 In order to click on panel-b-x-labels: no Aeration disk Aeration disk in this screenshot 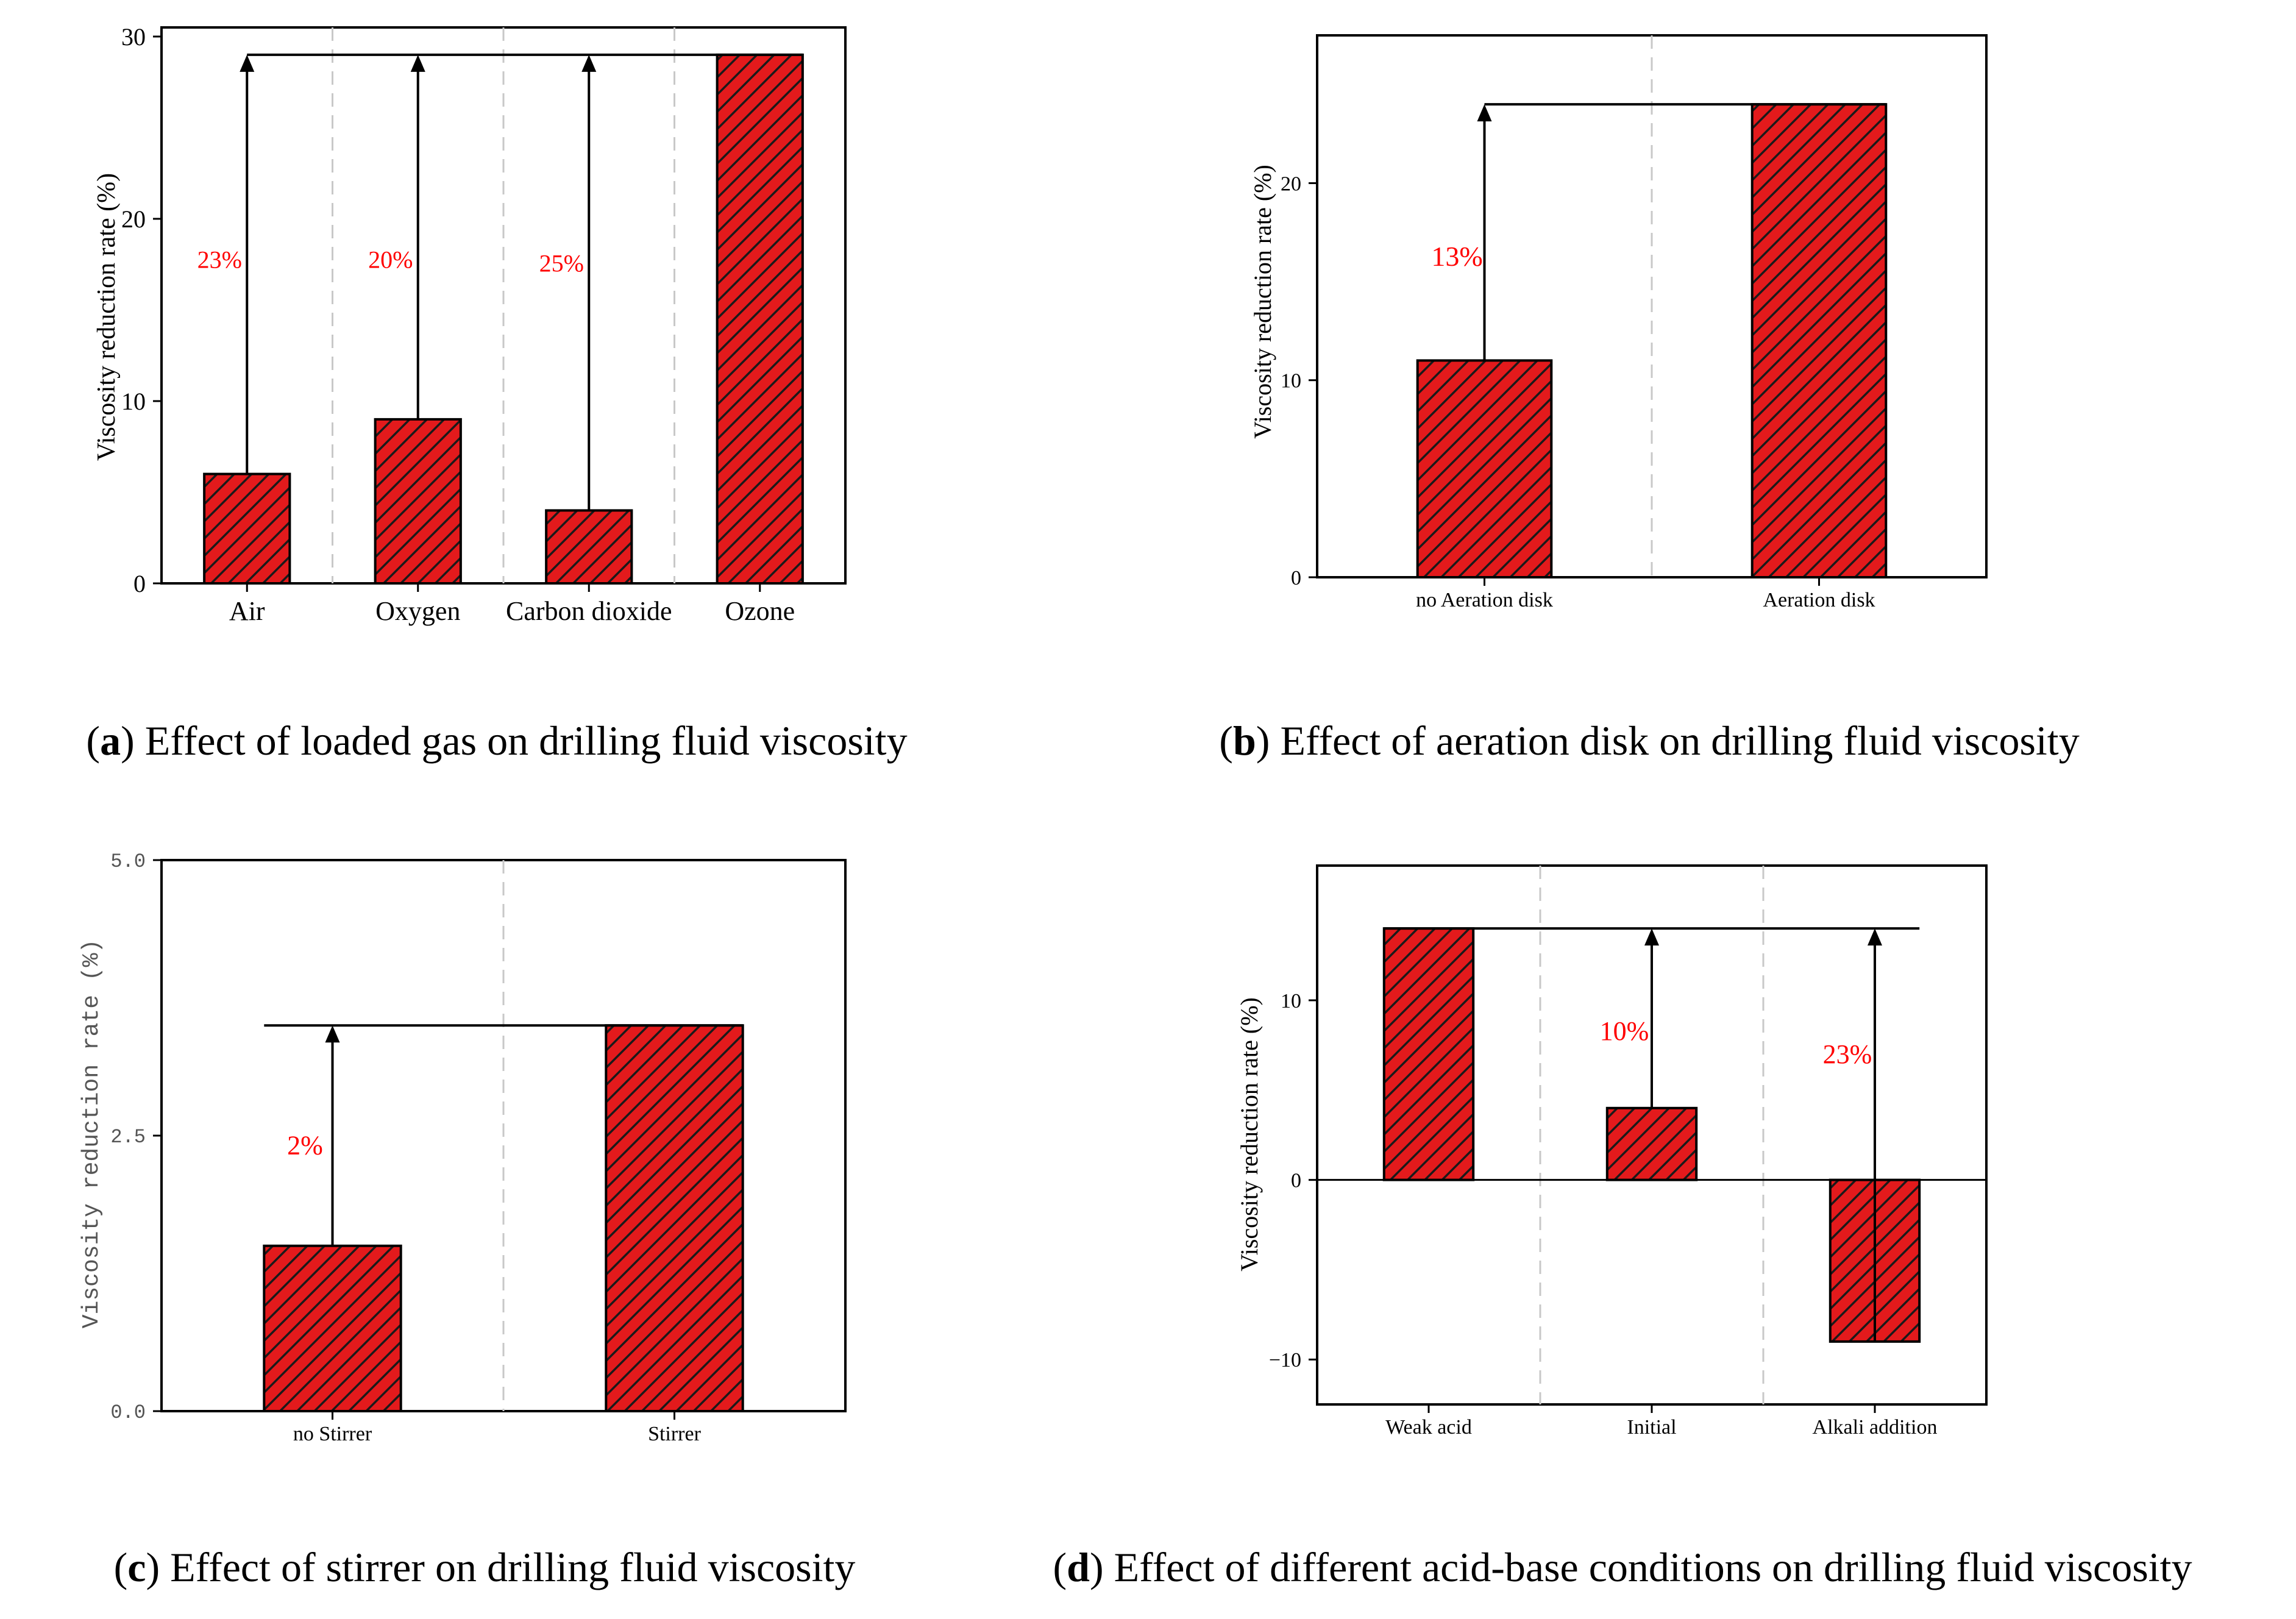, I will do `click(1645, 594)`.